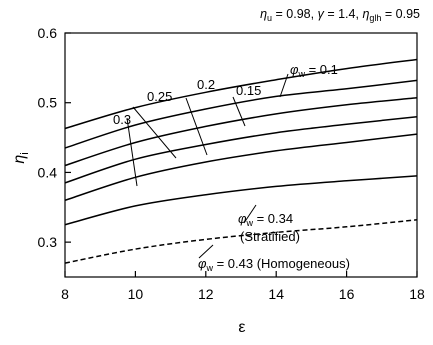  Describe the element at coordinates (276, 294) in the screenshot. I see `x-tick-label: 14` at that location.